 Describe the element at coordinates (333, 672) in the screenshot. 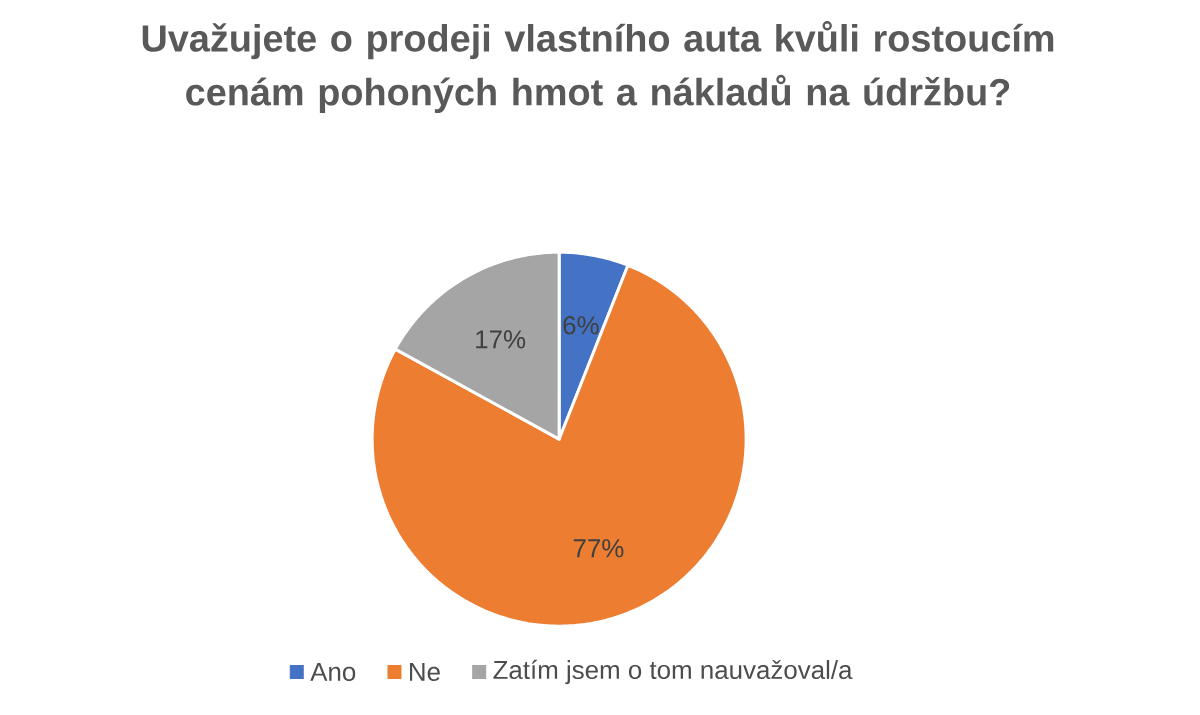

I see `legend-label: Ano` at that location.